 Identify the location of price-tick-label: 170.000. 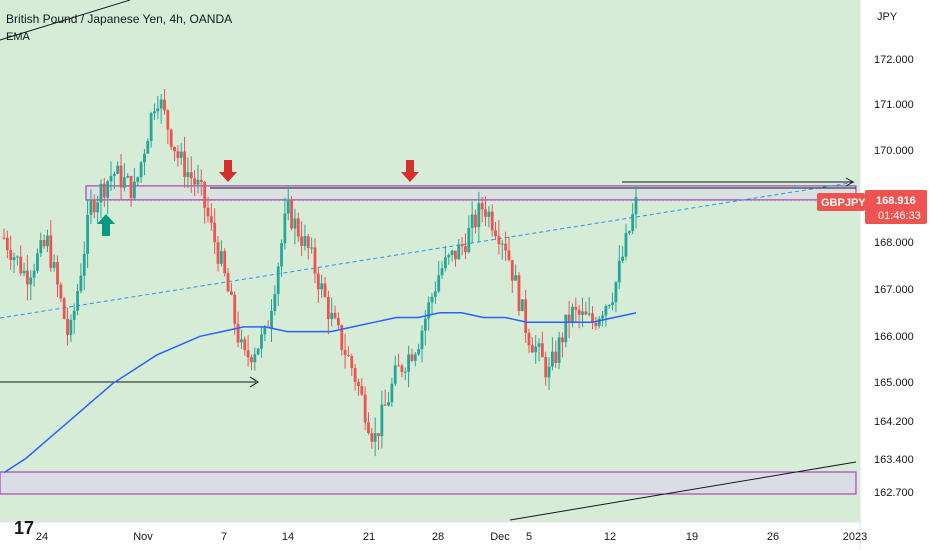
(894, 151).